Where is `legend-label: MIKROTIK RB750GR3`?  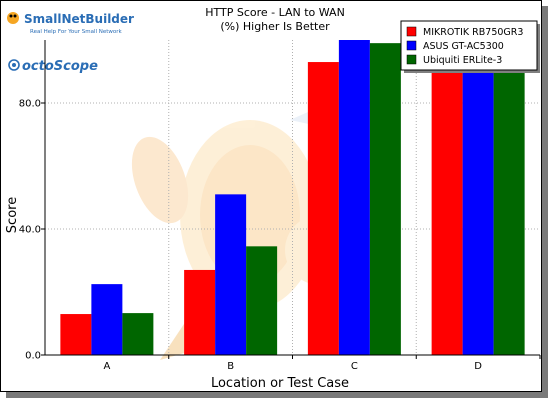
legend-label: MIKROTIK RB750GR3 is located at coordinates (473, 32).